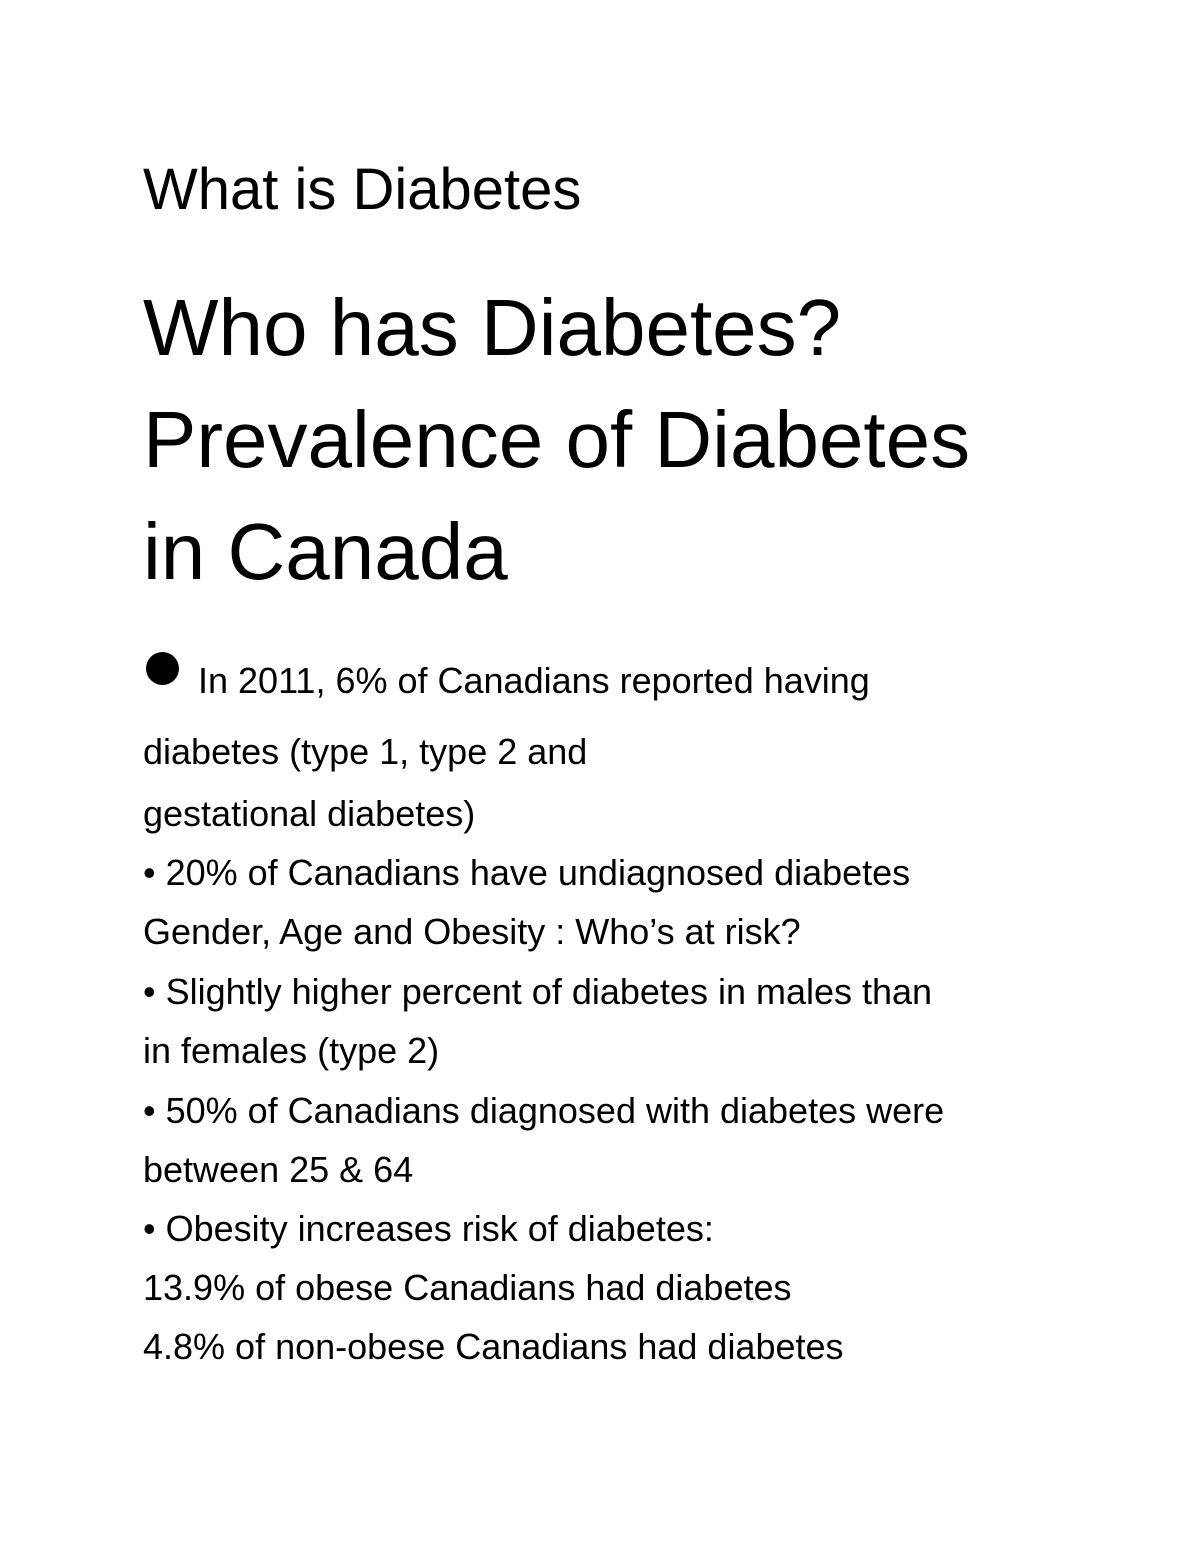  I want to click on body-line-8: between 25 & 64, so click(278, 1169).